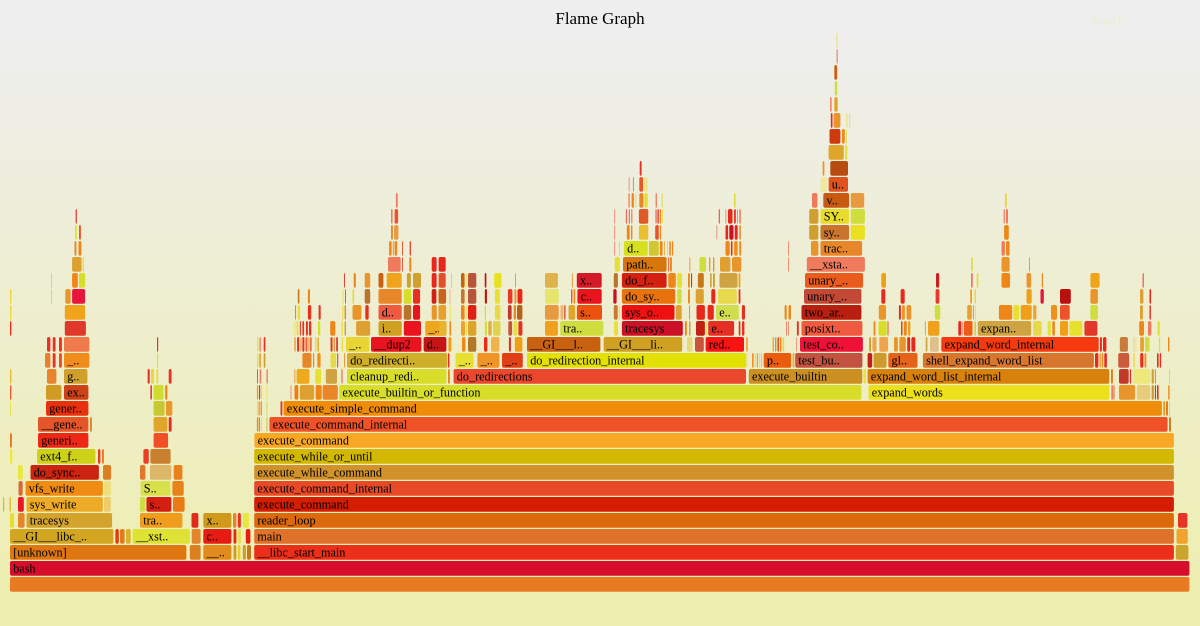  Describe the element at coordinates (587, 360) in the screenshot. I see `svg-text: do_redirection_internal` at that location.